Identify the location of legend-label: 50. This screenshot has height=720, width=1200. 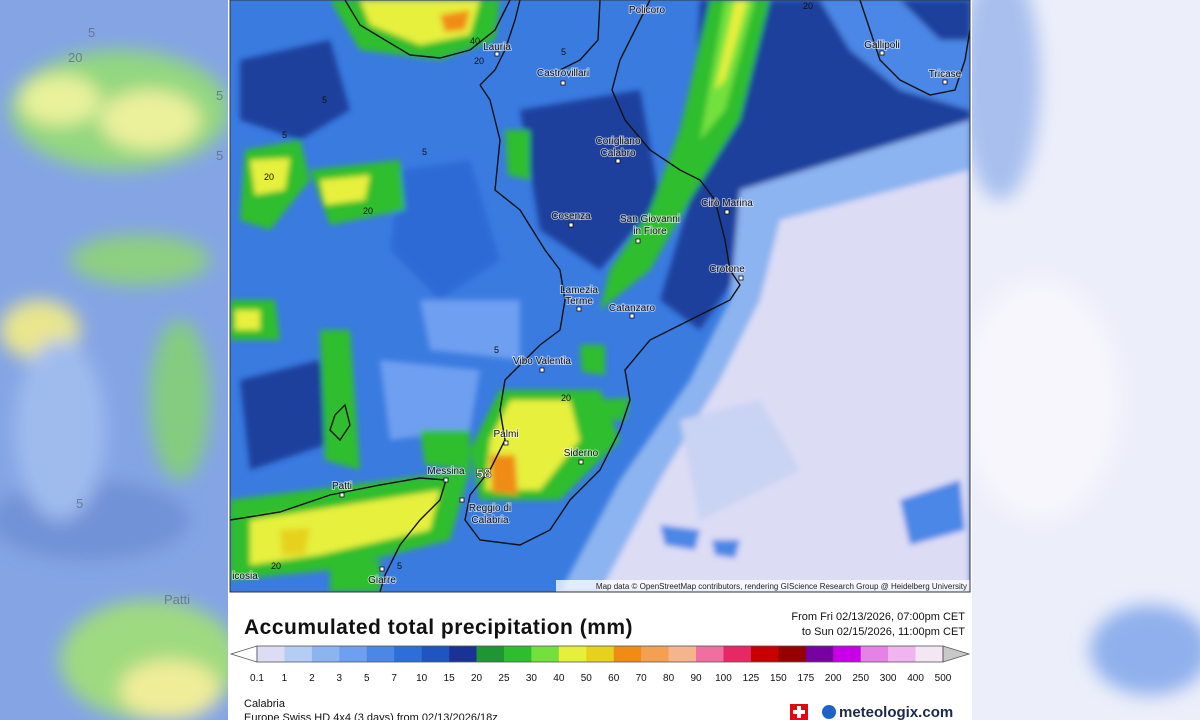
(587, 678).